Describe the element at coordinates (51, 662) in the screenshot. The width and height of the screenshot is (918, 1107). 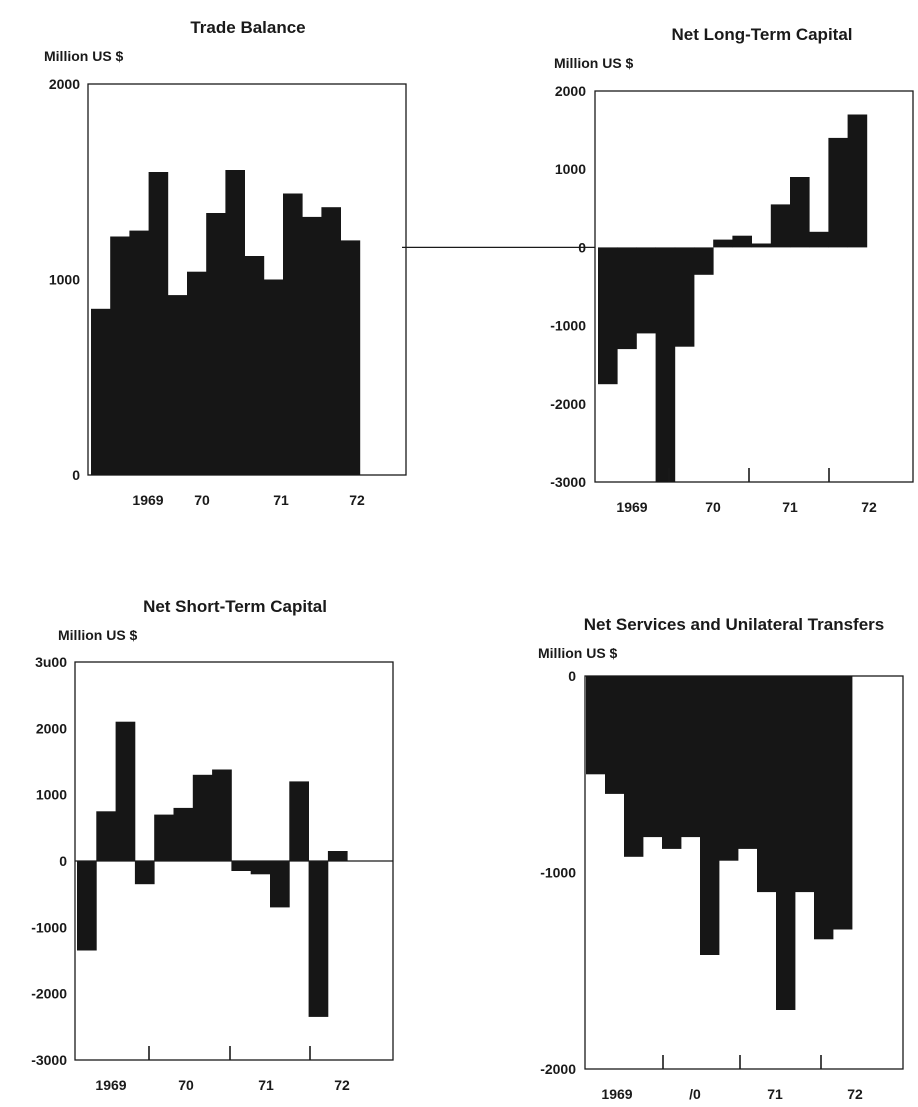
I see `y-tick-label: 3u00` at that location.